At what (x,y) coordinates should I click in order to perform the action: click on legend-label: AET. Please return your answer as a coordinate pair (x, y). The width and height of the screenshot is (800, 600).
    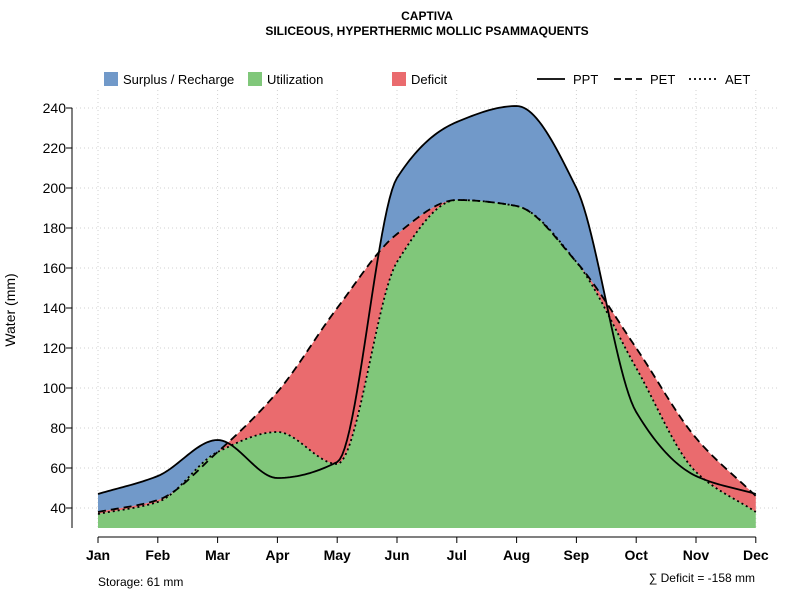
    Looking at the image, I should click on (737, 79).